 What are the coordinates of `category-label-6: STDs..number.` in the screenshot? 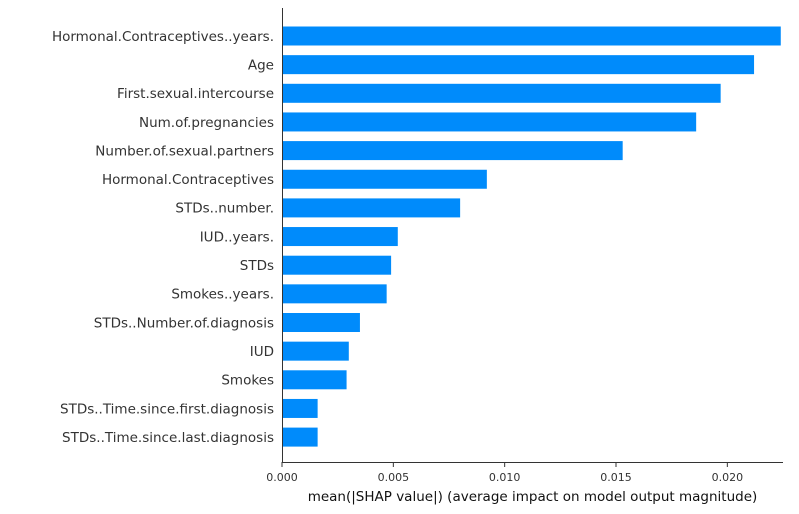 It's located at (224, 209).